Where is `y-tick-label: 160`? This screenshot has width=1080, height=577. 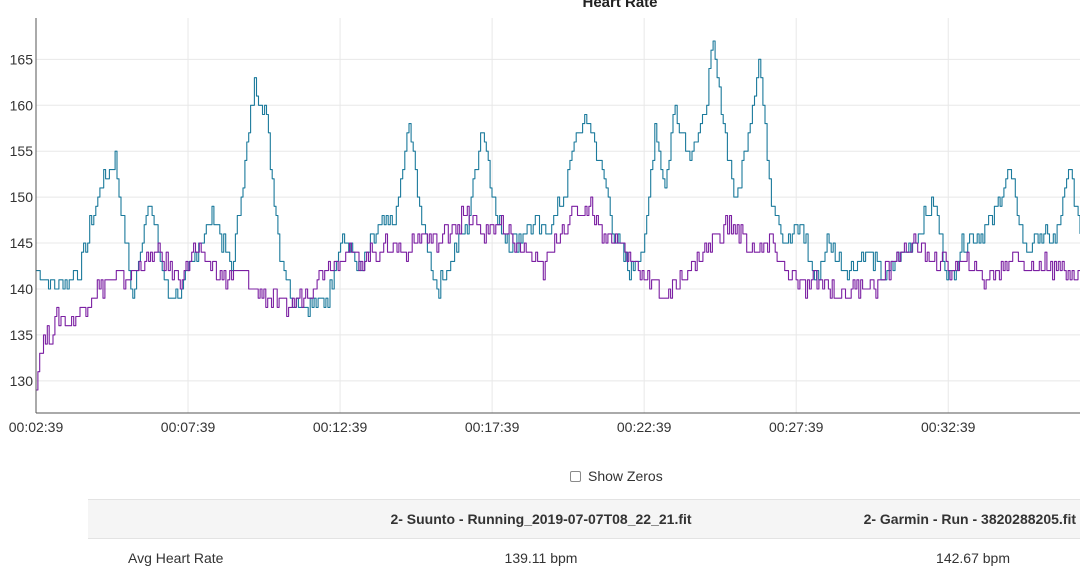
y-tick-label: 160 is located at coordinates (22, 105).